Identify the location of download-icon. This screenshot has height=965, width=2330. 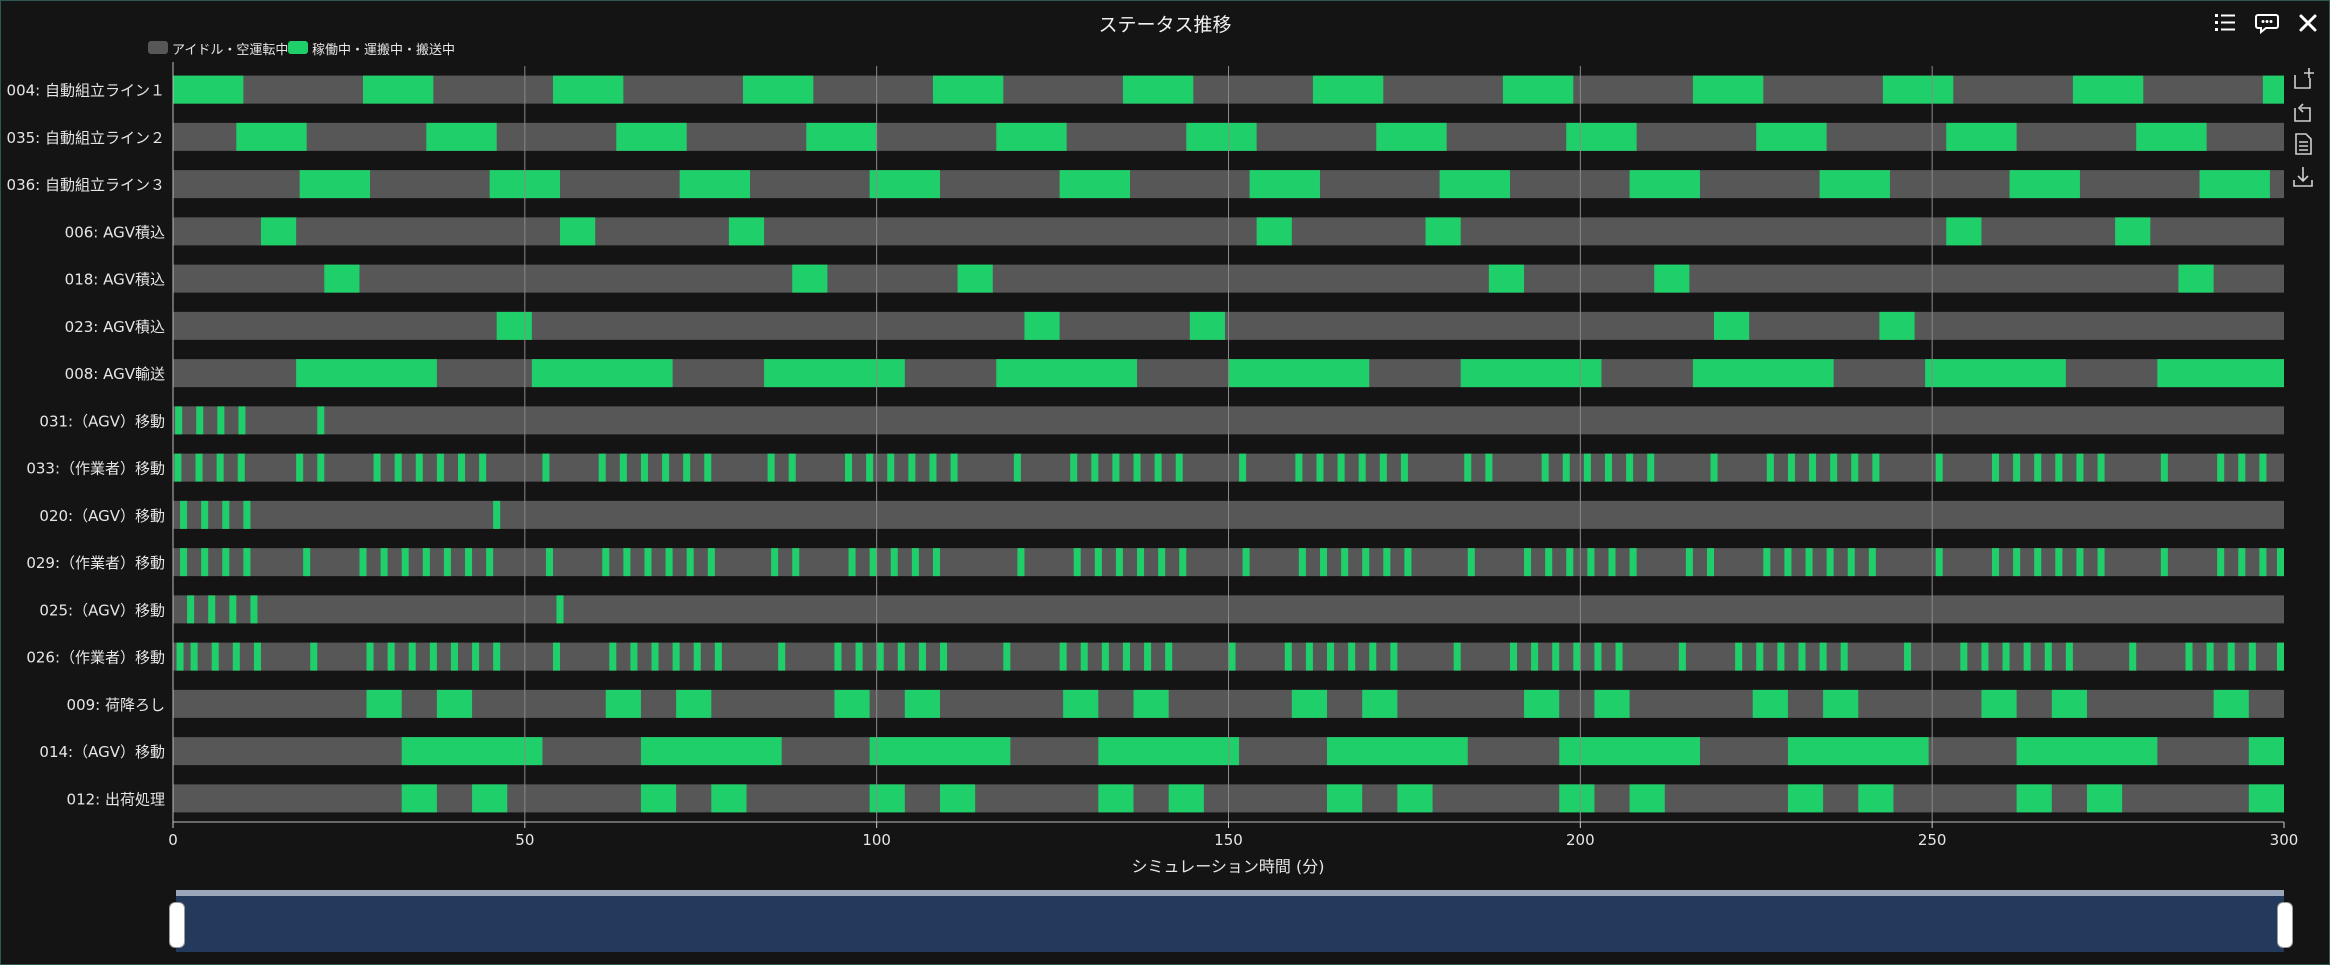
(2303, 177).